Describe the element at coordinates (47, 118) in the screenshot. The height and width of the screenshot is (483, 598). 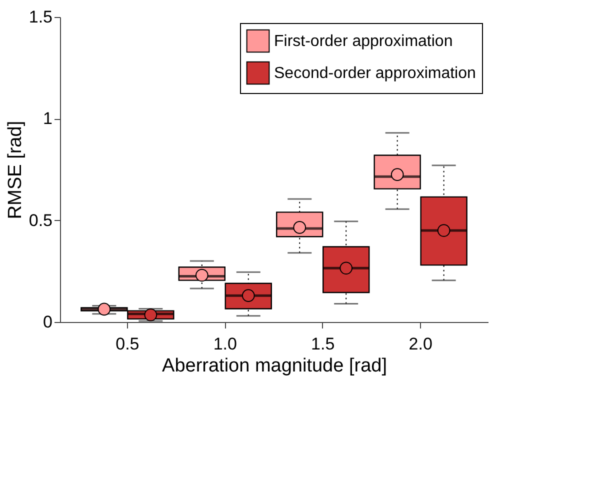
I see `y-tick-label: 1` at that location.